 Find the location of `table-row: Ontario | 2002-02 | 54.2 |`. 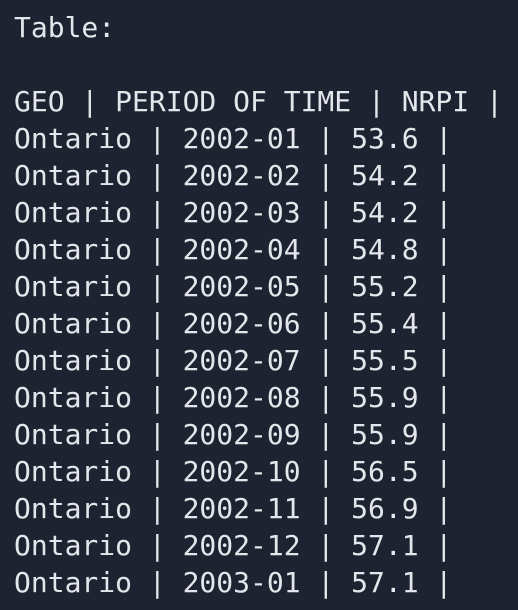

table-row: Ontario | 2002-02 | 54.2 | is located at coordinates (233, 175).